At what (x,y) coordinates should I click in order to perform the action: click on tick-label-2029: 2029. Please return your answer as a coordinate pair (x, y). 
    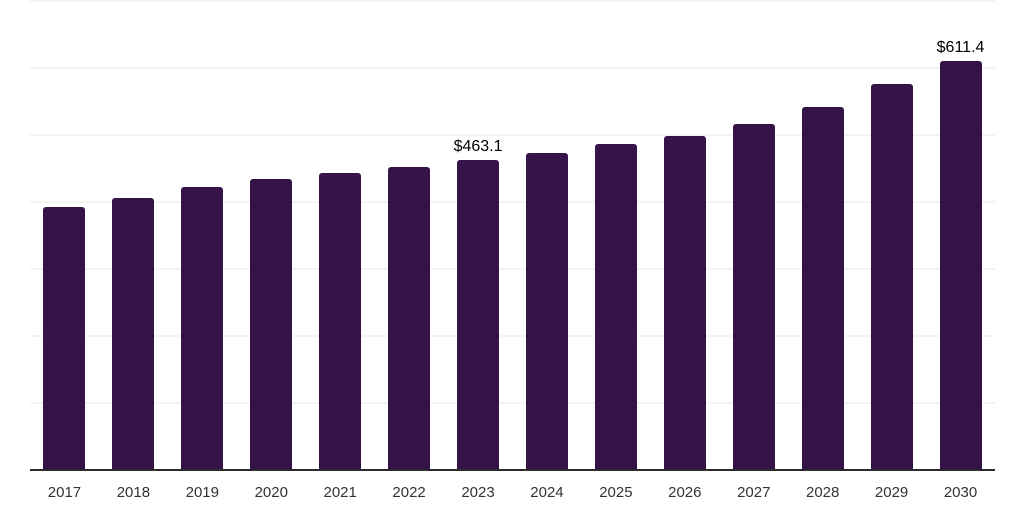
    Looking at the image, I should click on (891, 492).